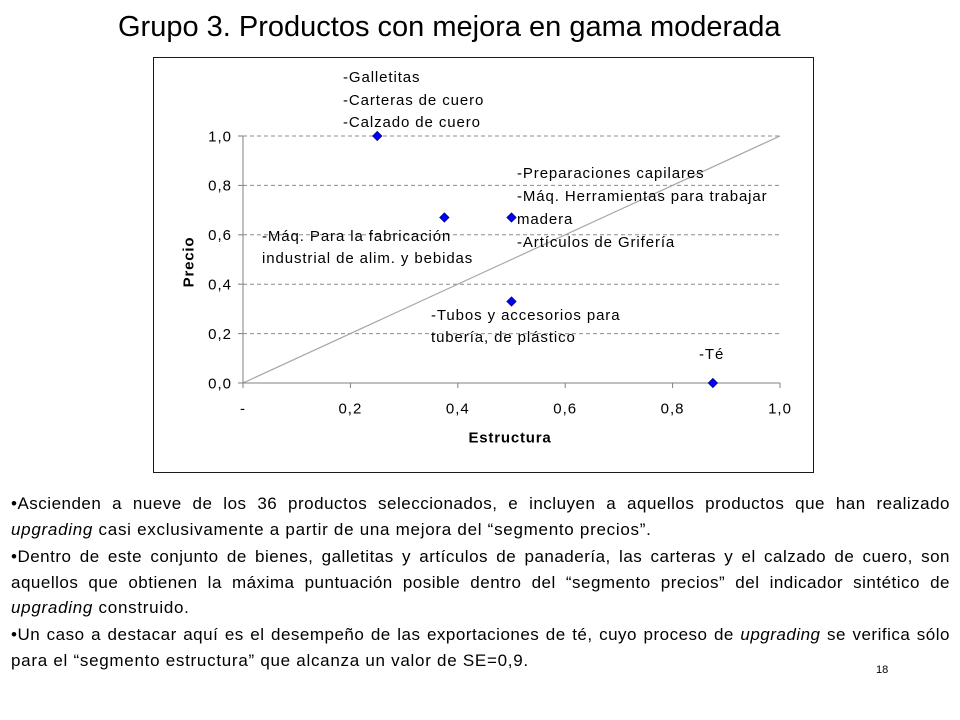 The height and width of the screenshot is (720, 960). I want to click on data-label: -Máq. Para la fabricación, so click(357, 236).